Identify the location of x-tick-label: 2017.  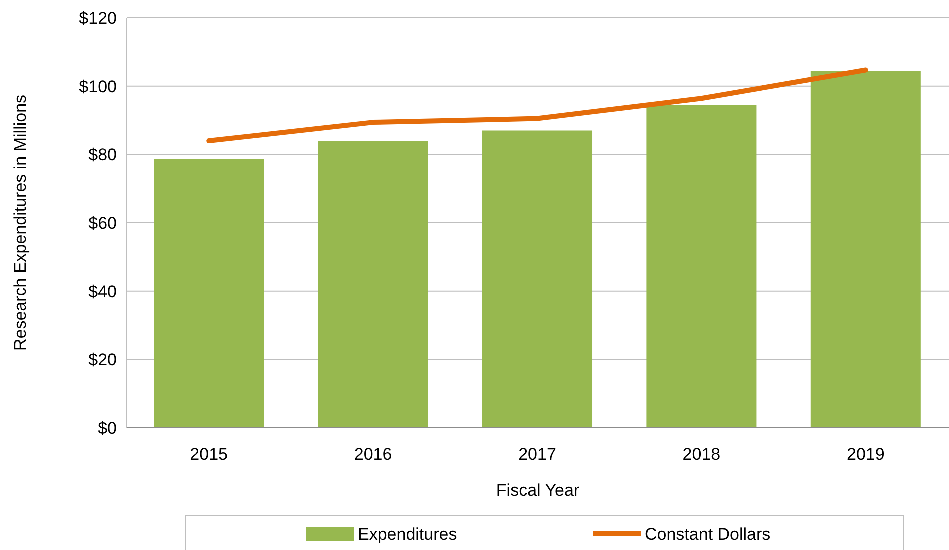
(537, 454).